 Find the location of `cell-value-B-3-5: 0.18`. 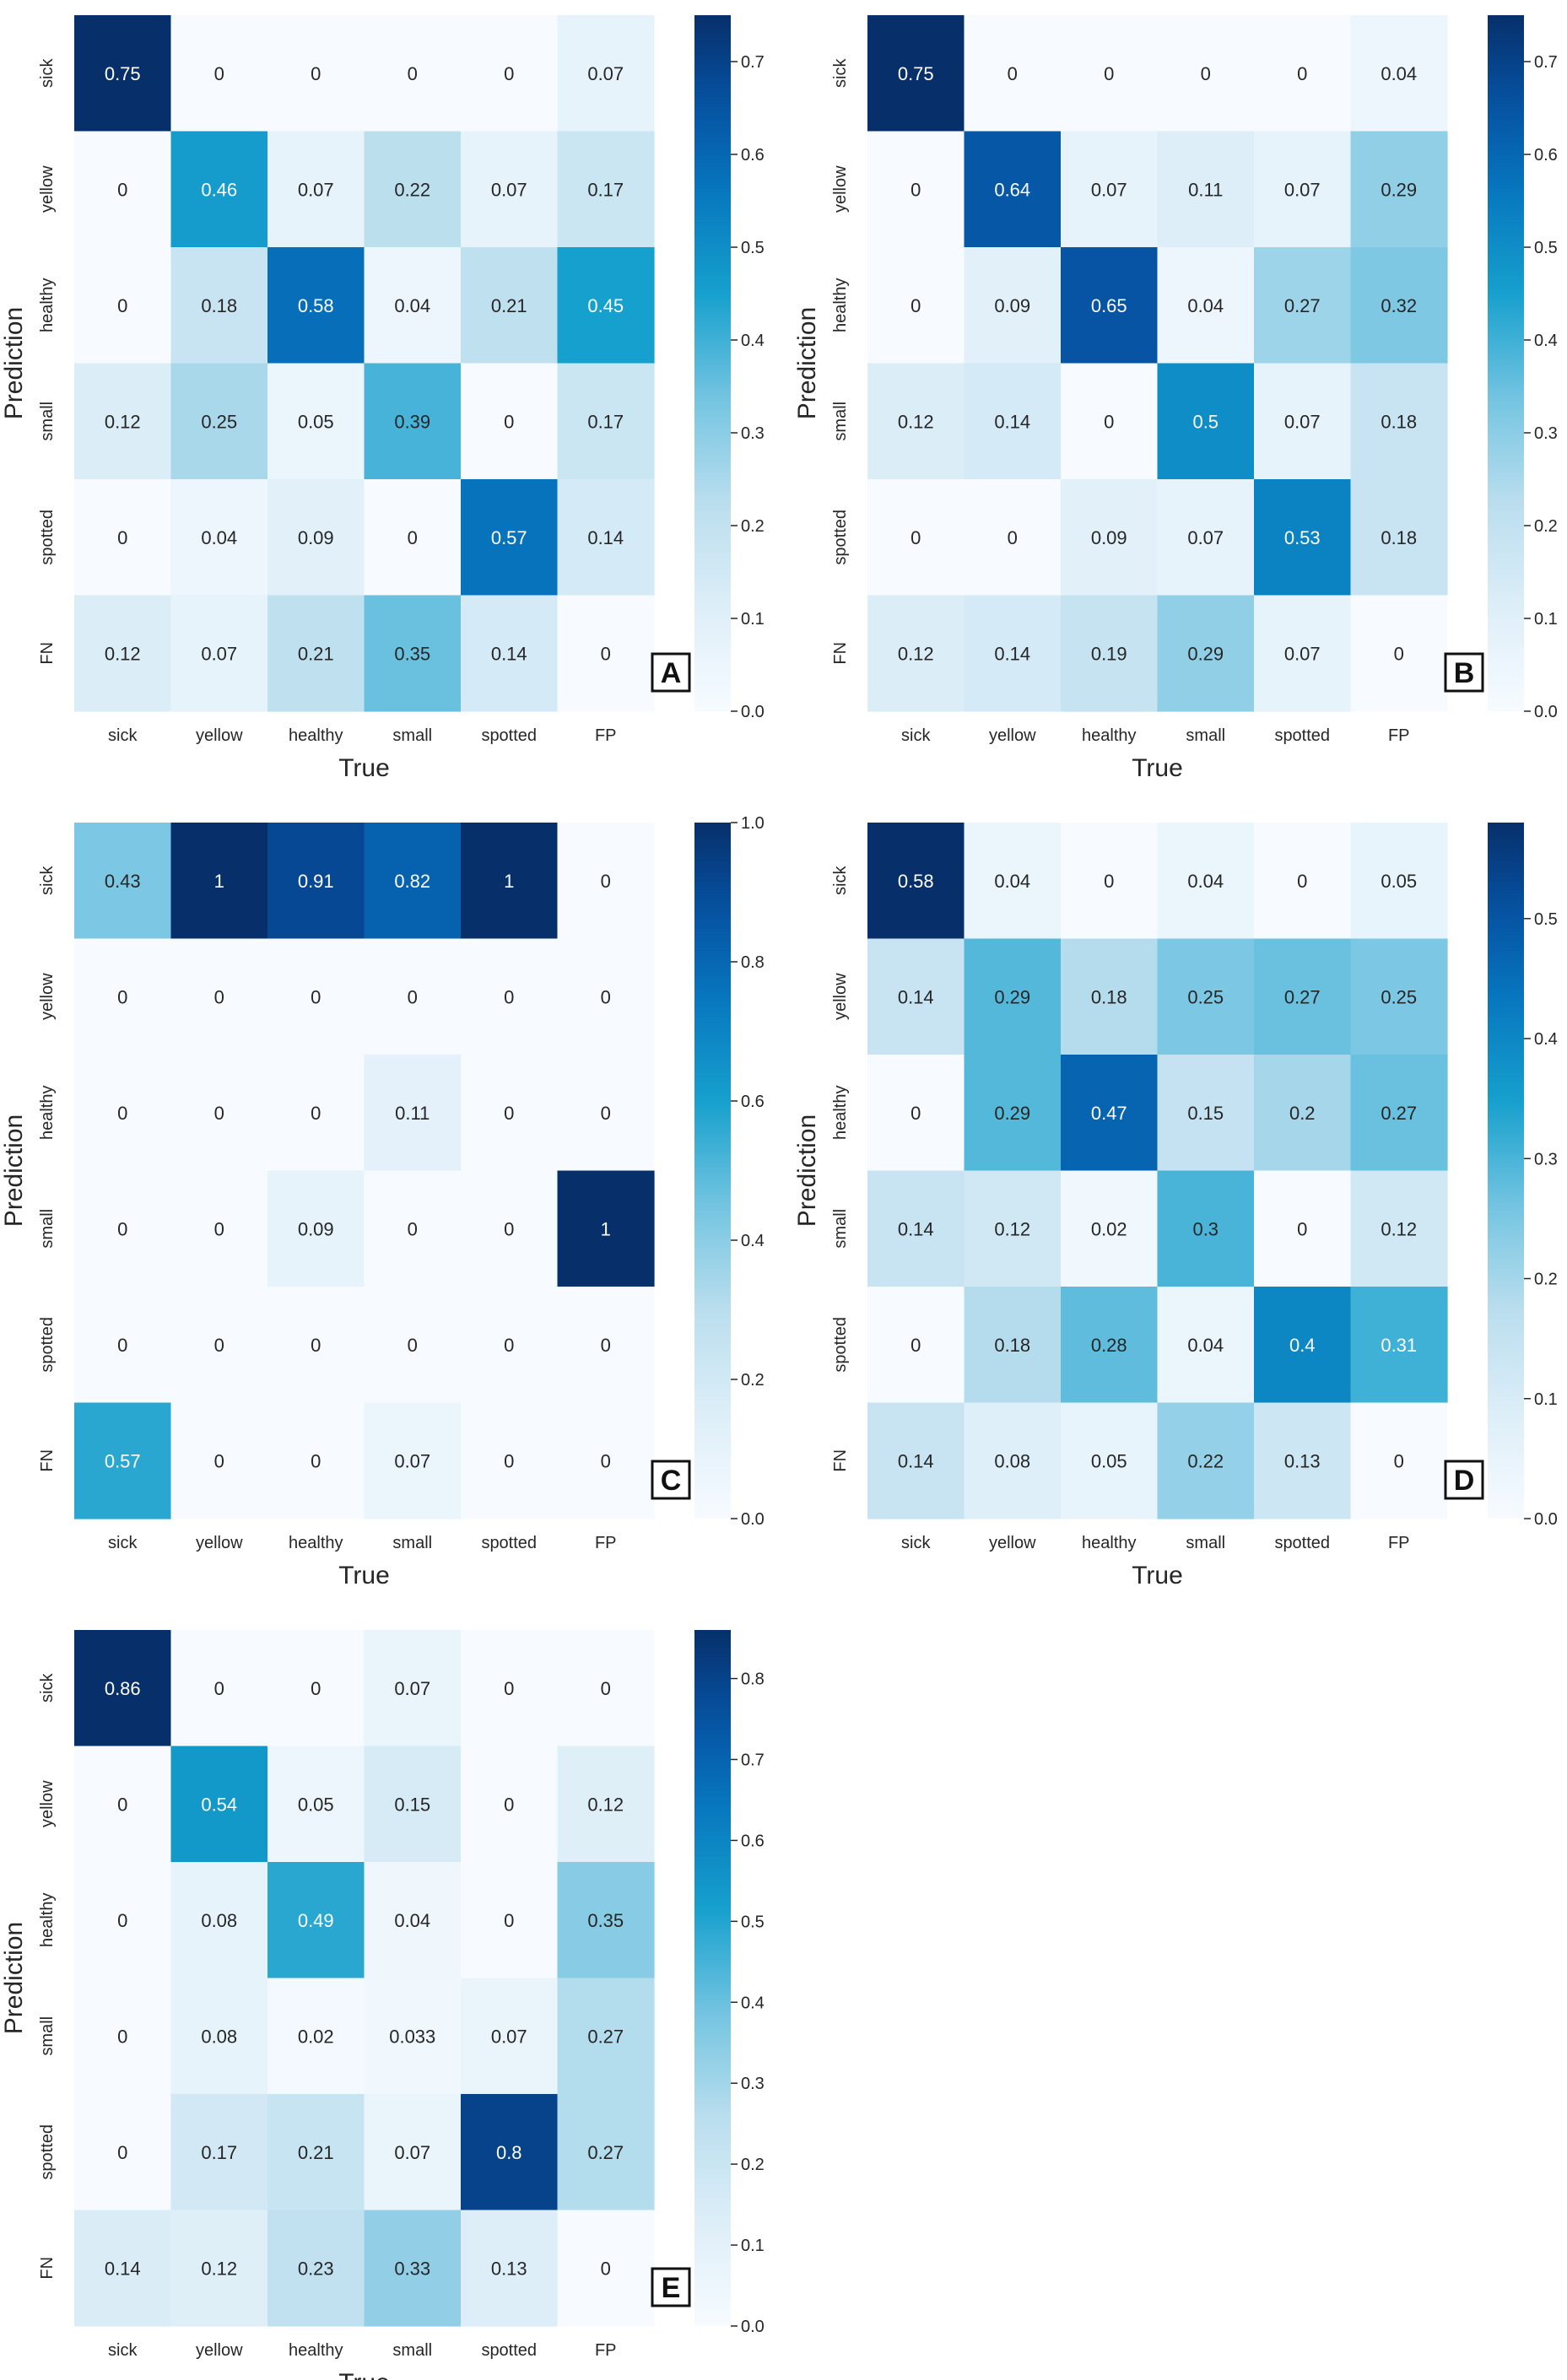

cell-value-B-3-5: 0.18 is located at coordinates (1399, 421).